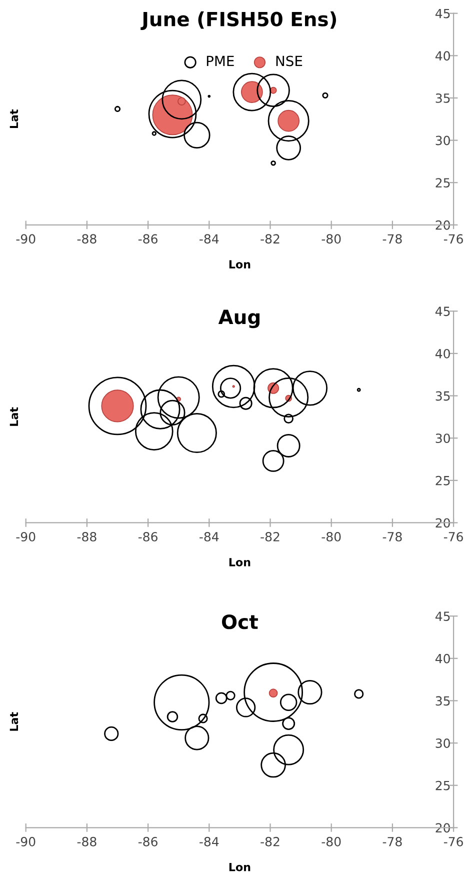 This screenshot has height=889, width=470. Describe the element at coordinates (240, 622) in the screenshot. I see `chart-title: Oct` at that location.